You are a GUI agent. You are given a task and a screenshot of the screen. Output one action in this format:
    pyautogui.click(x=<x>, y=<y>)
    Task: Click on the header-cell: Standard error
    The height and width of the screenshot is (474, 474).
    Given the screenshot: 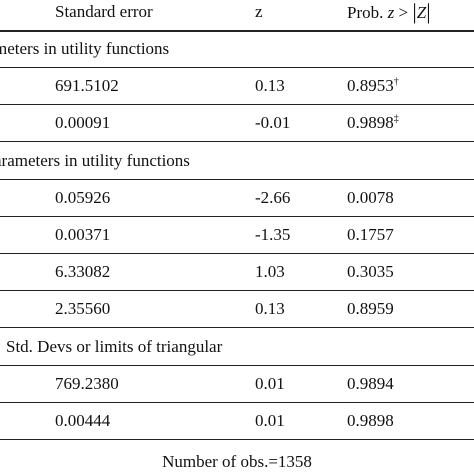 What is the action you would take?
    pyautogui.click(x=104, y=11)
    